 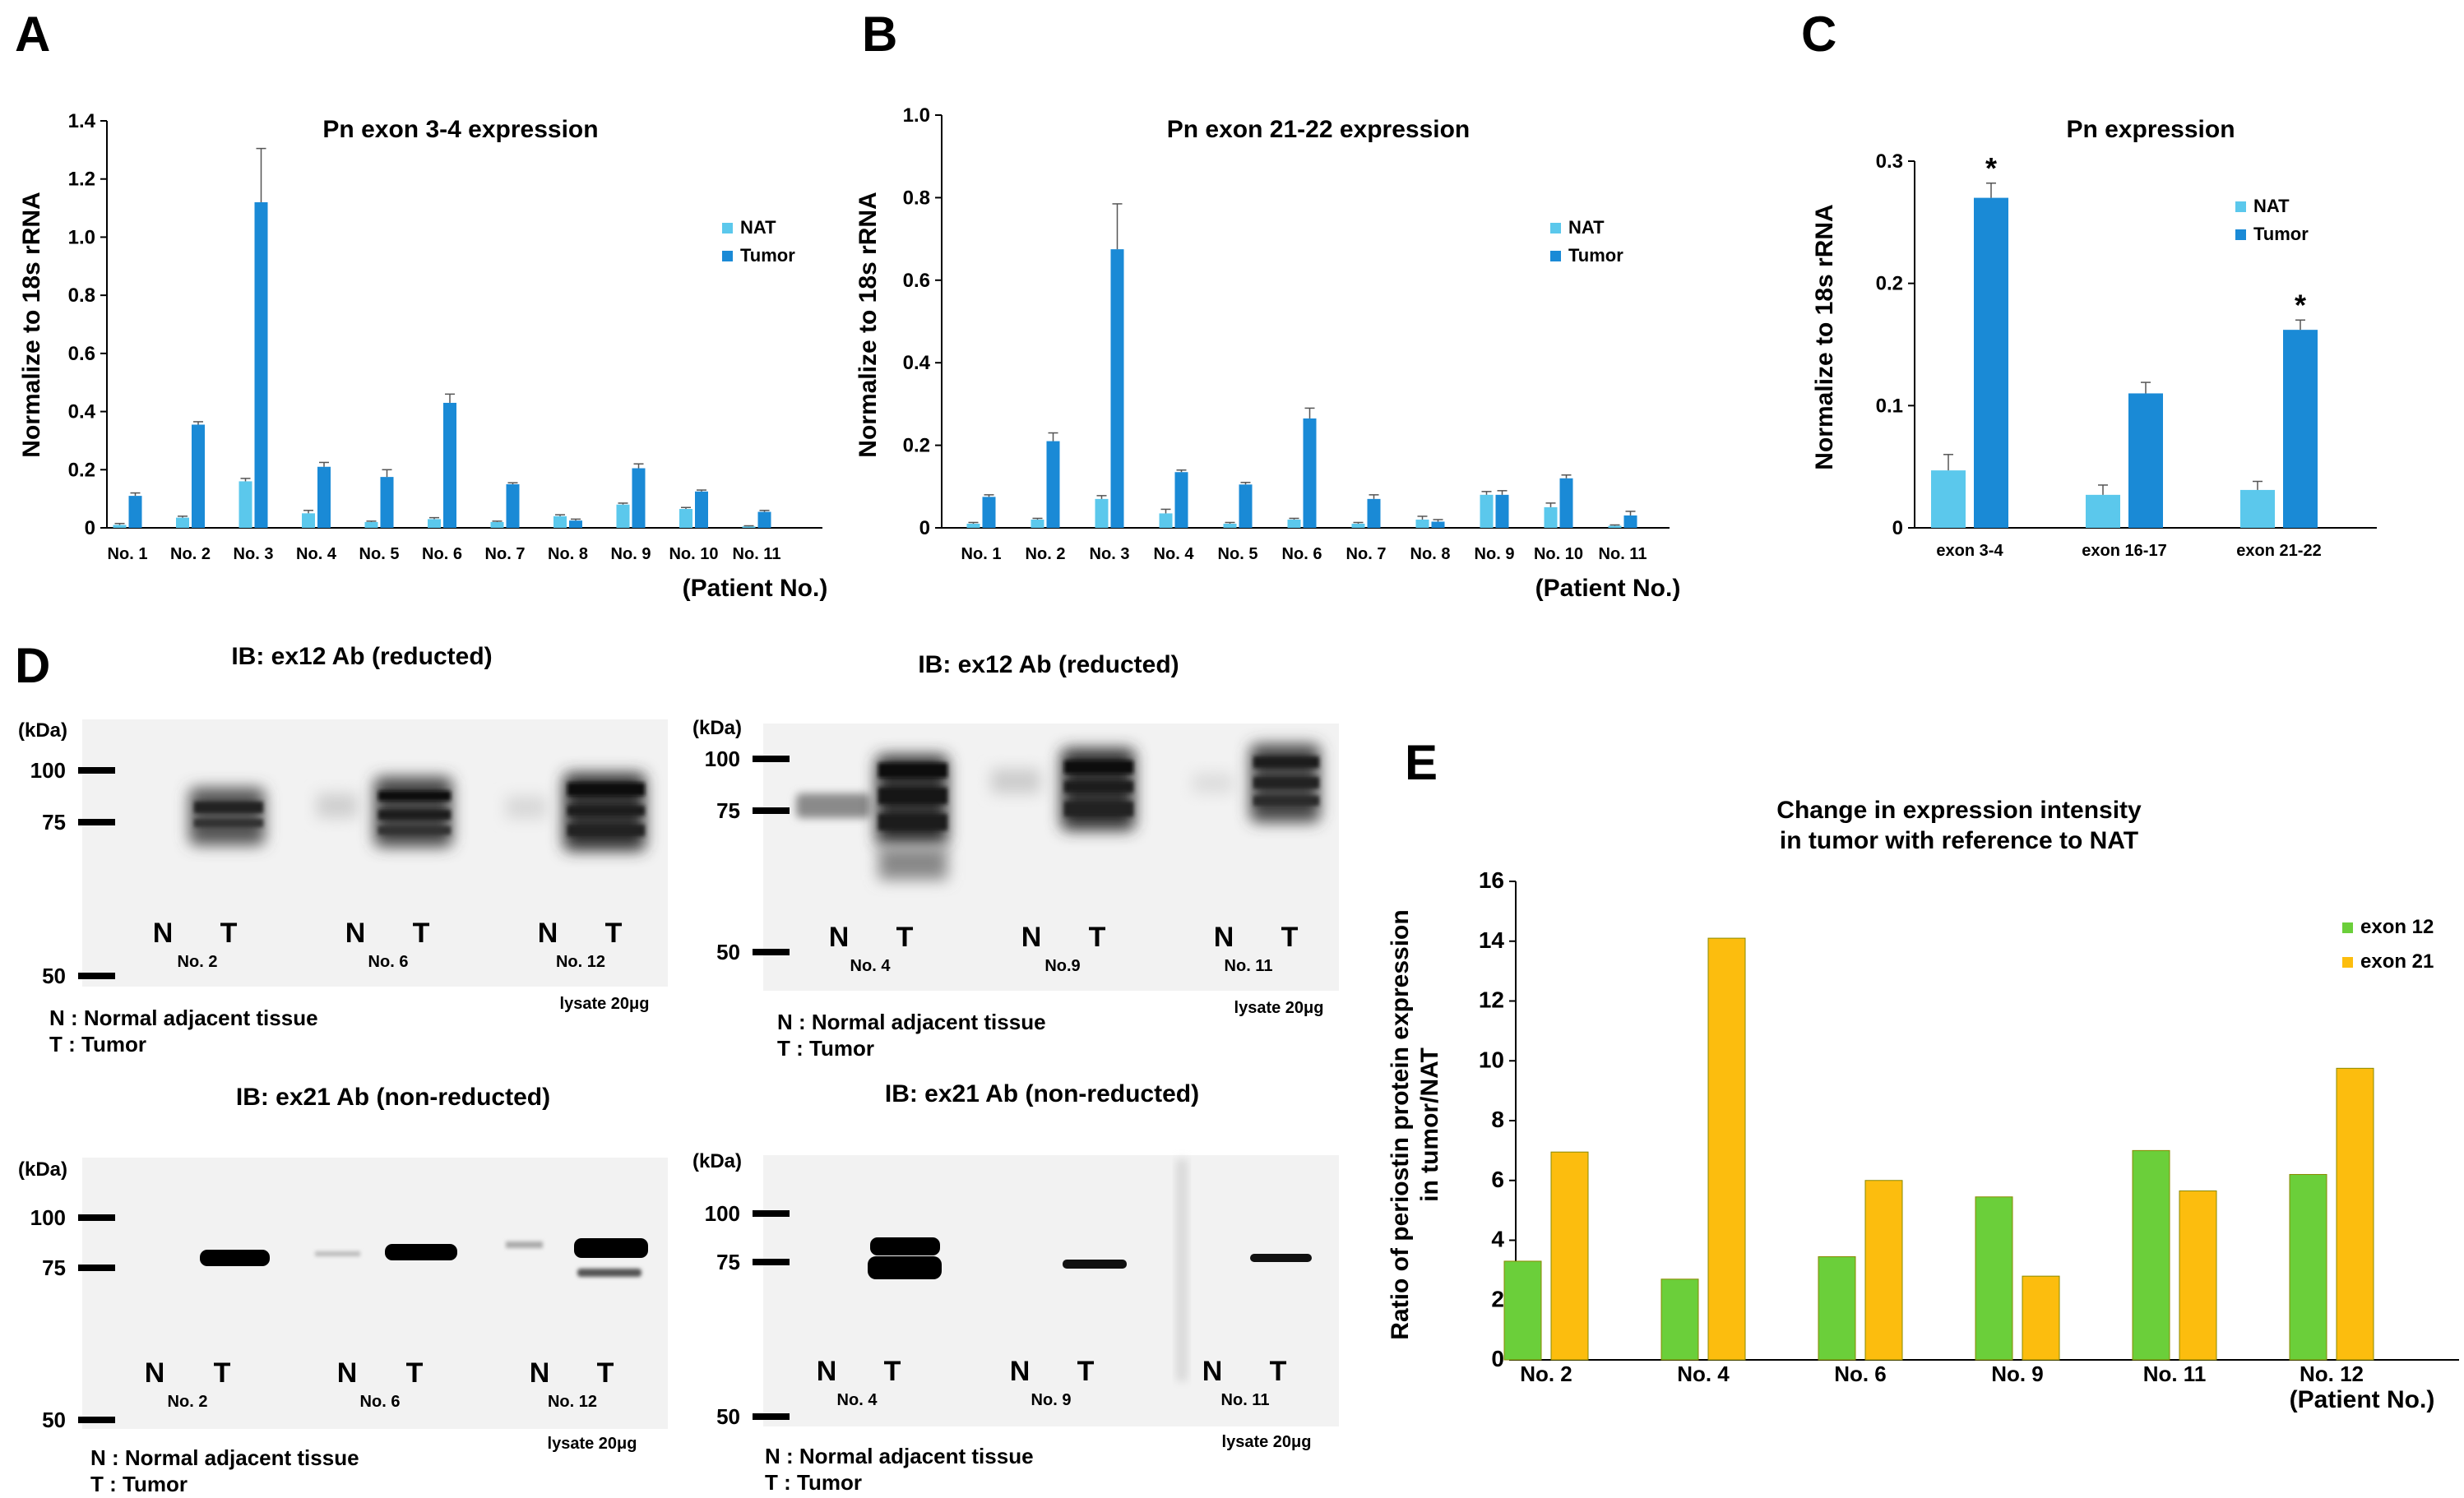 I want to click on blot-panel-d1: IB: ex12 Ab (reducted) (kDa) 100 75 50, so click(x=343, y=849).